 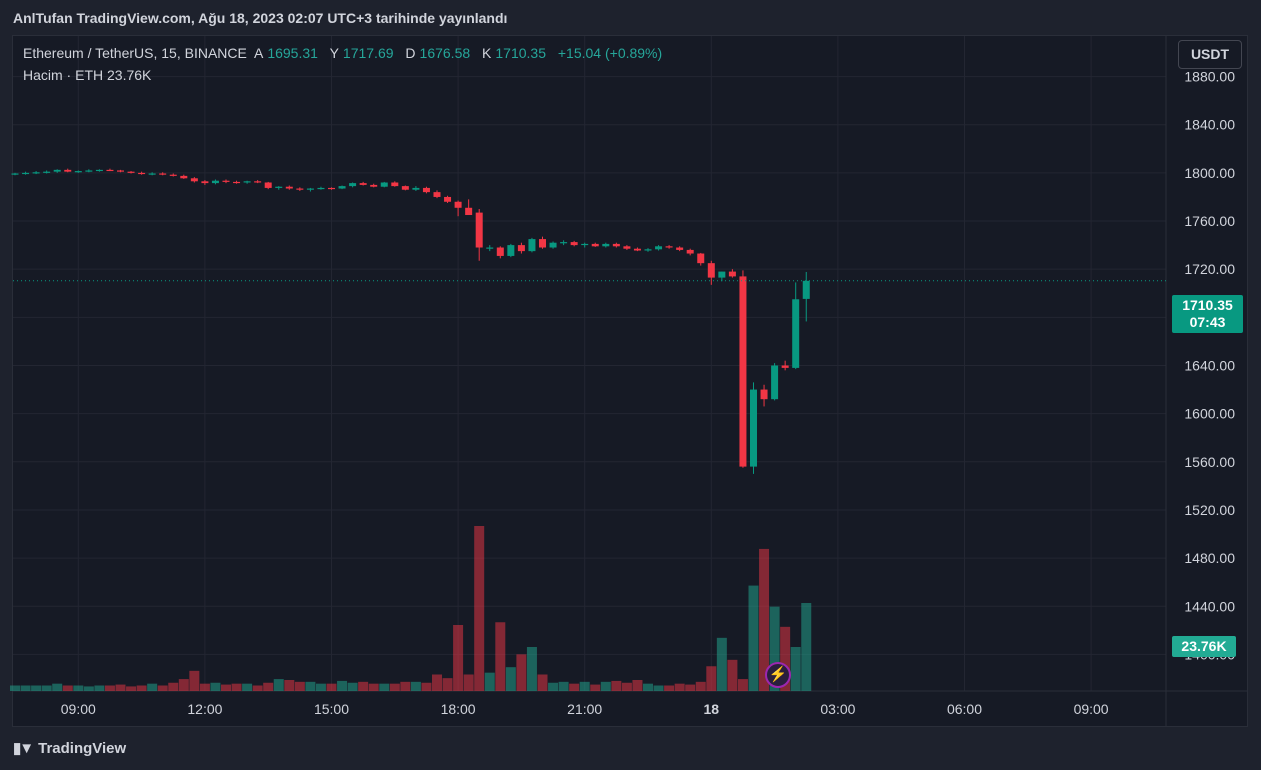 I want to click on high-value: 1717.69, so click(x=368, y=53).